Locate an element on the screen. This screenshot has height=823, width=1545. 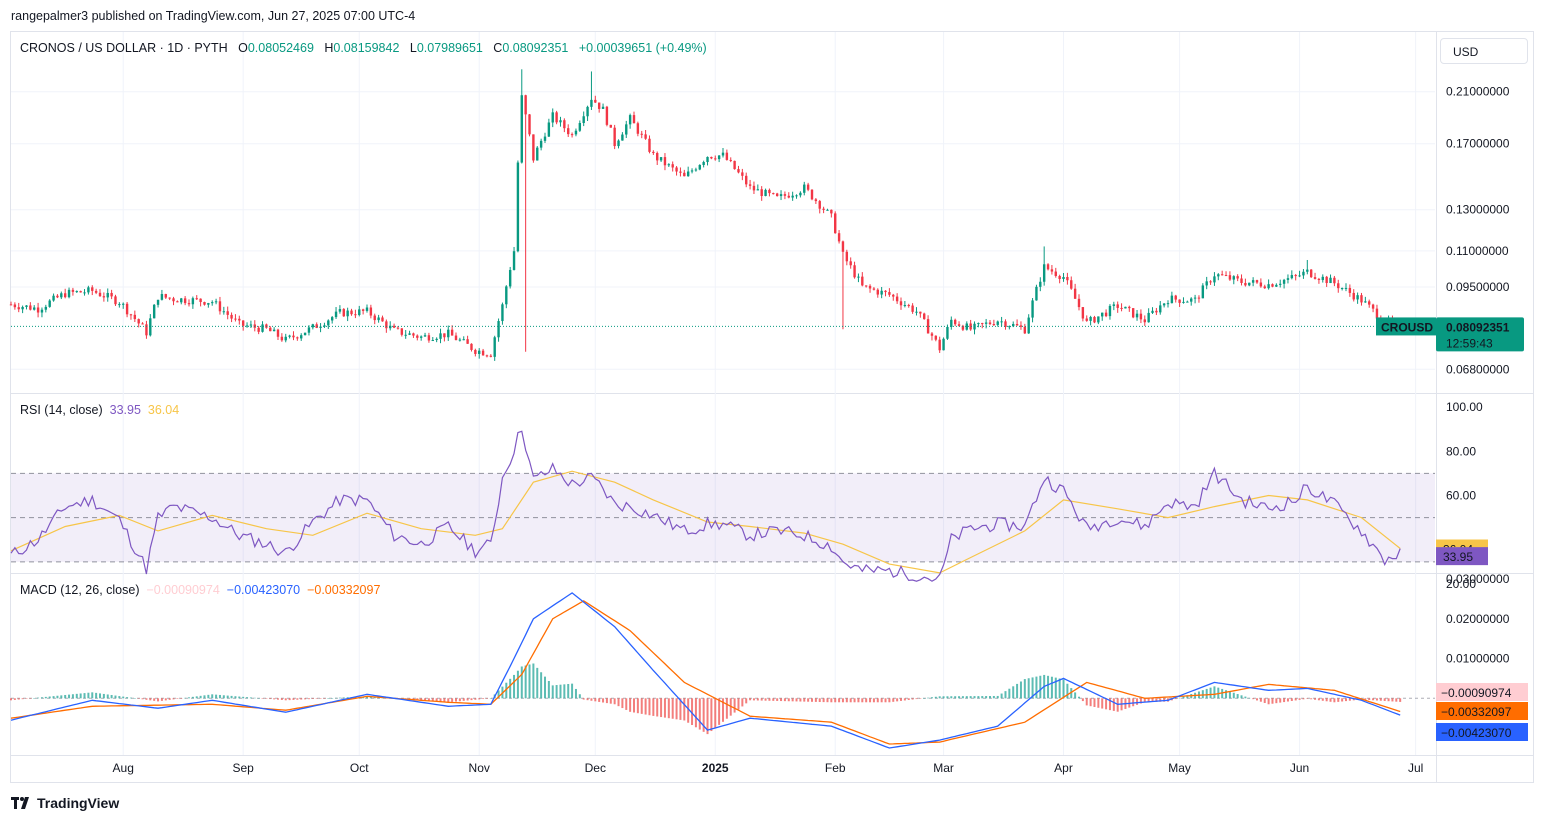
rsi-ma-line is located at coordinates (705, 522).